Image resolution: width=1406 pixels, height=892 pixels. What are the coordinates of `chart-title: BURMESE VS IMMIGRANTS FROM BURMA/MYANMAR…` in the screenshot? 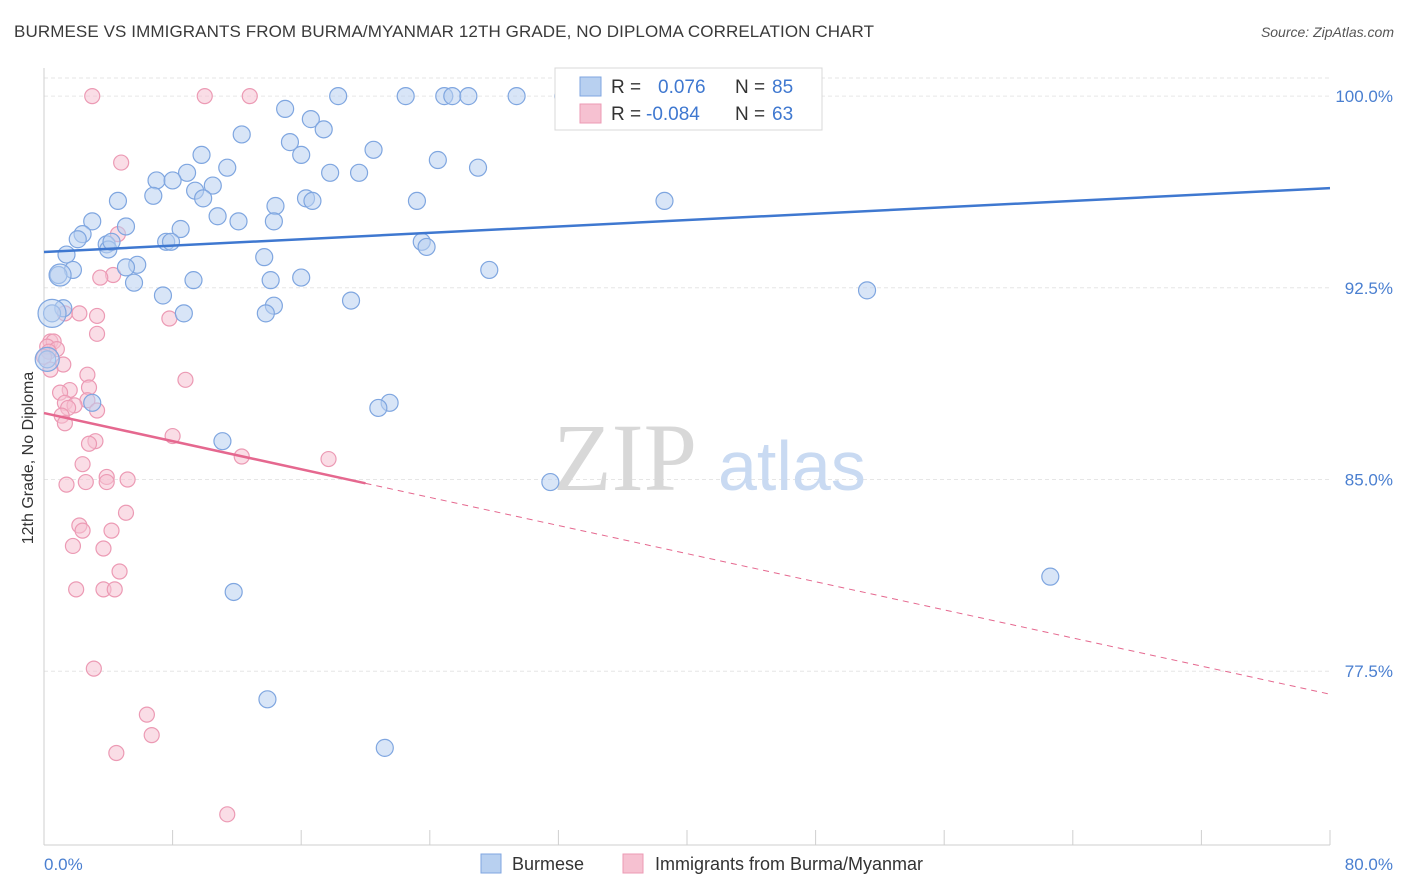 It's located at (444, 31).